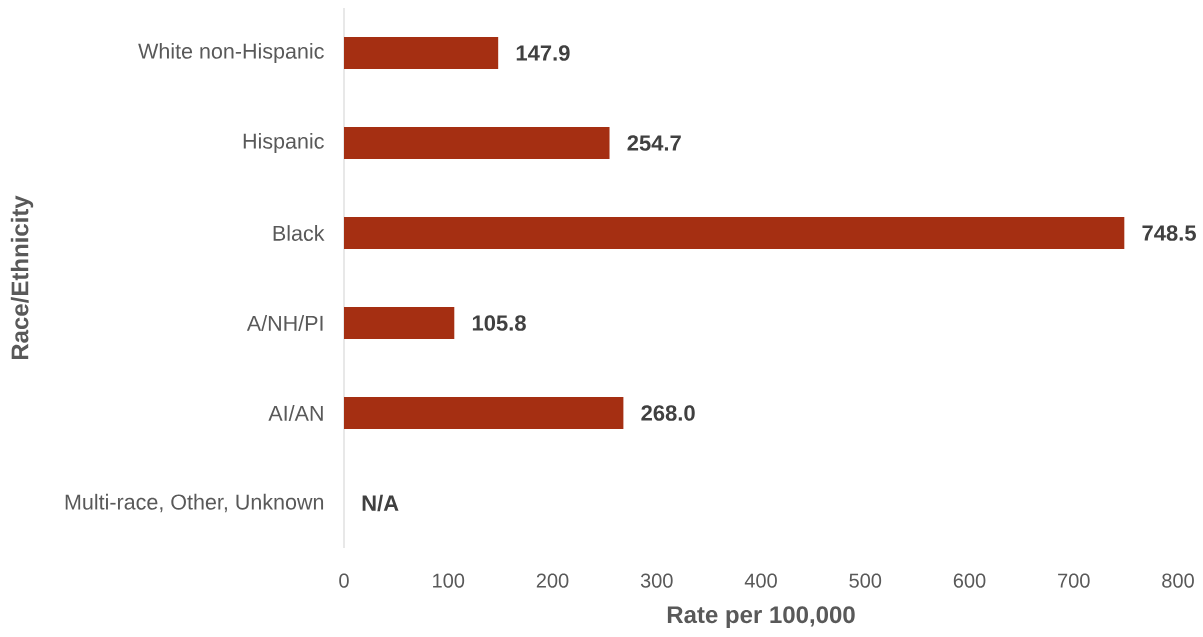 The height and width of the screenshot is (637, 1203). Describe the element at coordinates (761, 617) in the screenshot. I see `x-axis-title: Rate per 100,000` at that location.